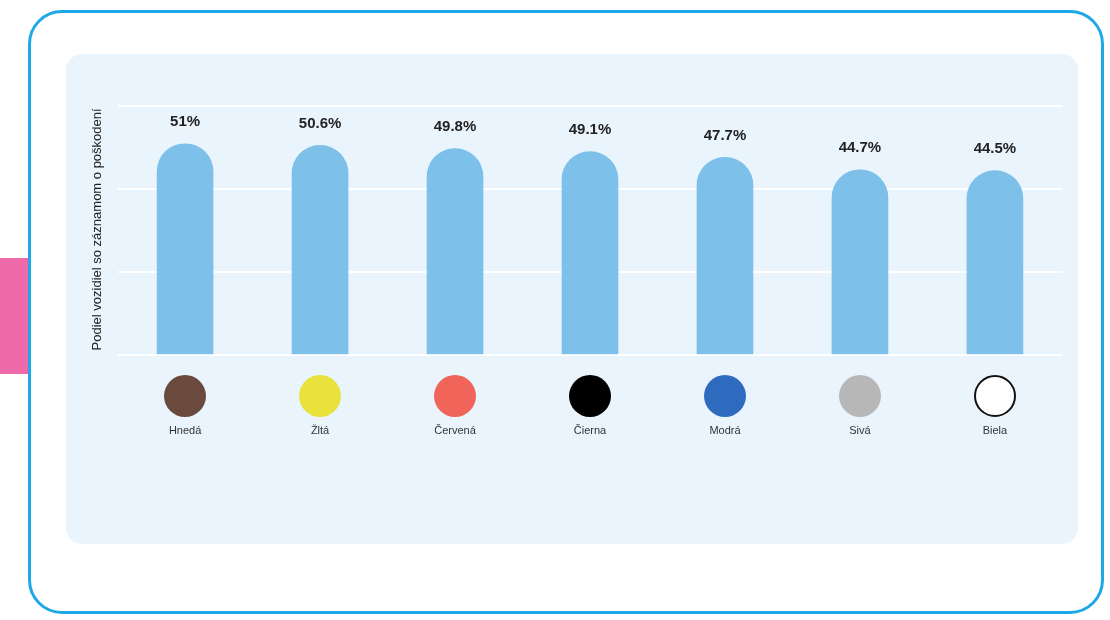  I want to click on x-tick-label: Žltá, so click(320, 430).